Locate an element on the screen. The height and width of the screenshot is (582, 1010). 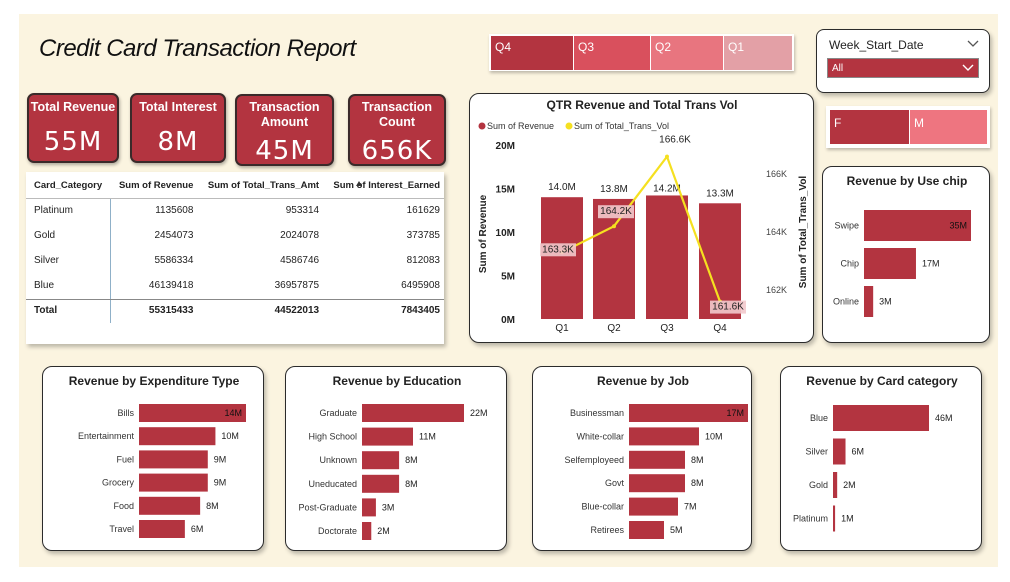
table-header-divider is located at coordinates (235, 198).